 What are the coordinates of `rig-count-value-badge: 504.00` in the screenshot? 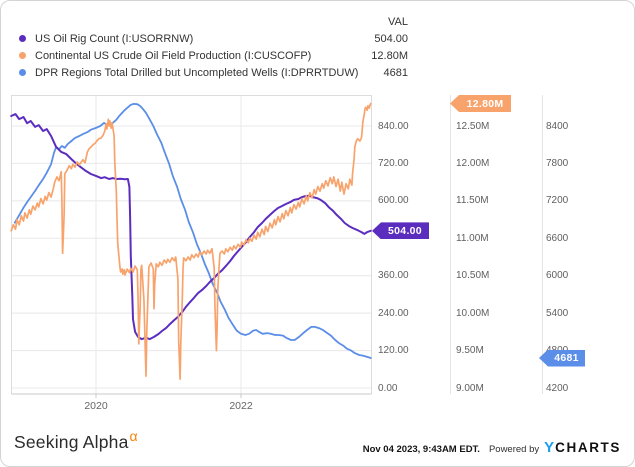 It's located at (400, 231).